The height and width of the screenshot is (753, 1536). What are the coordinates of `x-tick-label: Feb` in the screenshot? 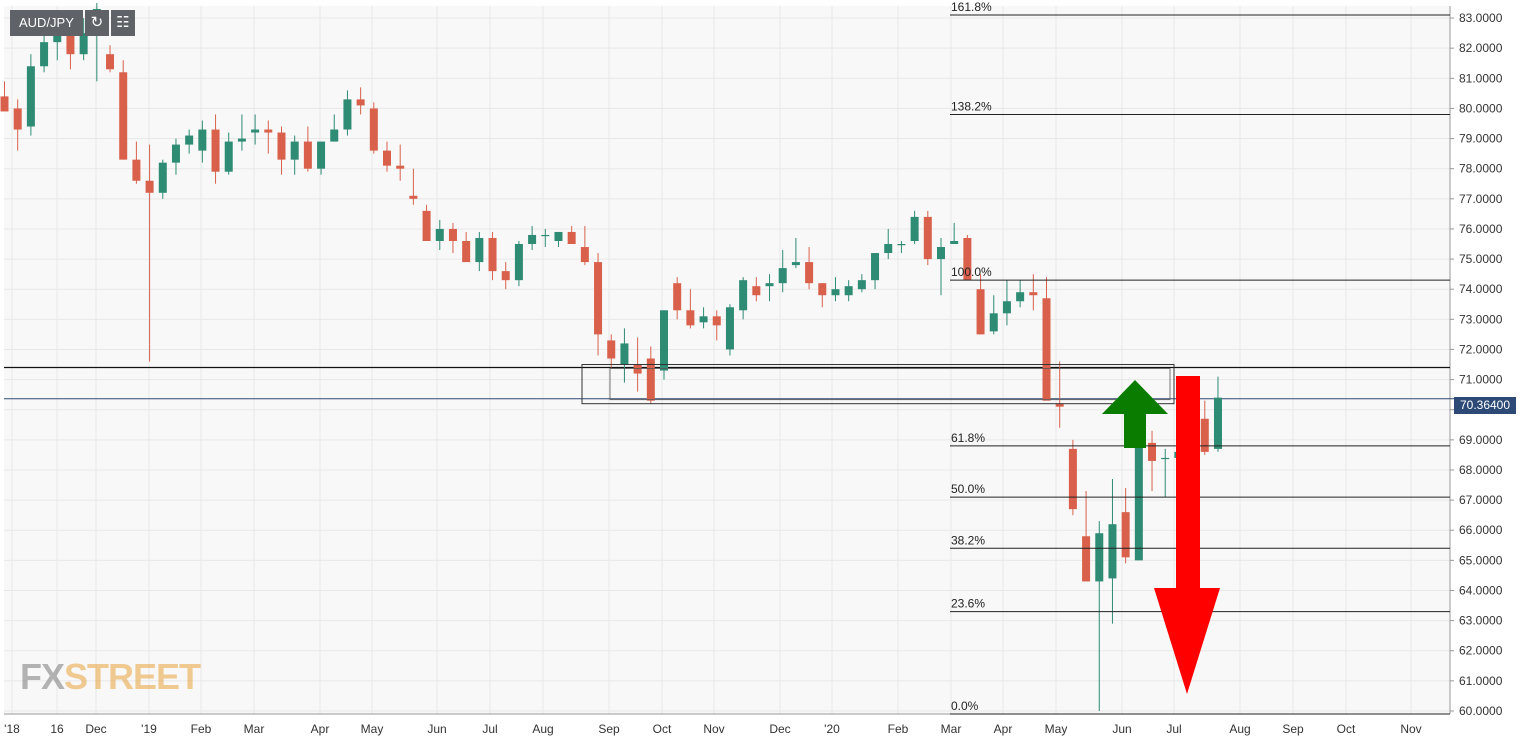 It's located at (201, 729).